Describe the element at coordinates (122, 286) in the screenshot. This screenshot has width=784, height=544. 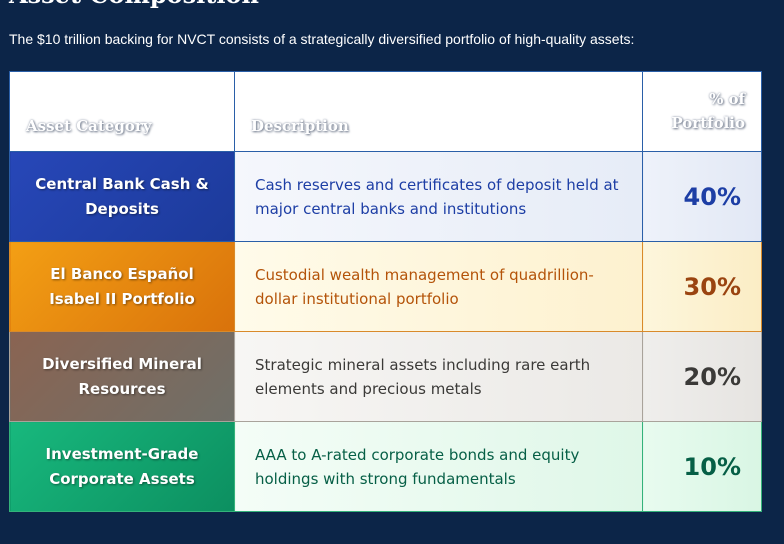
I see `asset-category-cell: El Banco Español Isabel II Portfolio` at that location.